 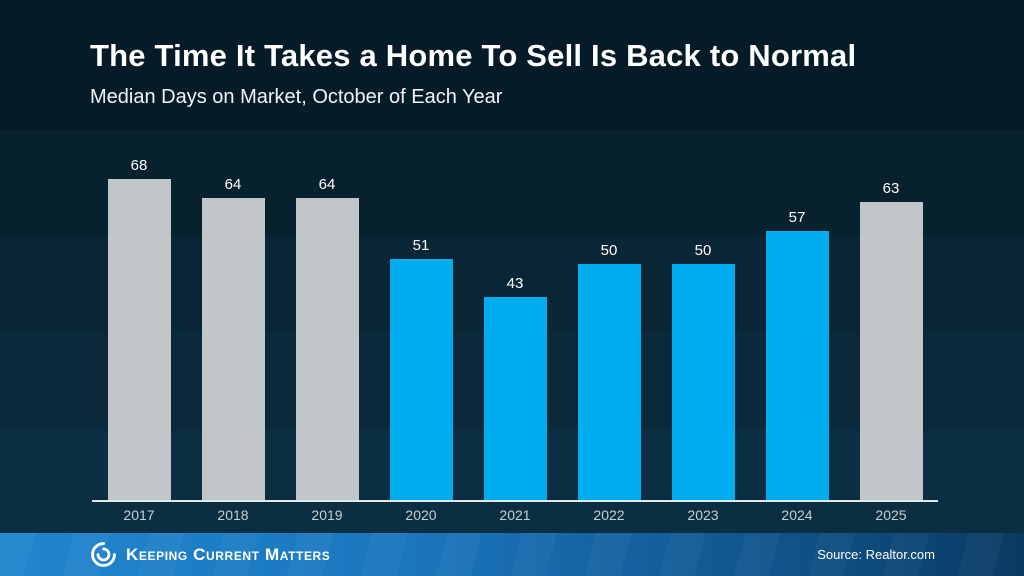 What do you see at coordinates (233, 515) in the screenshot?
I see `x-axis-tick-label: 2018` at bounding box center [233, 515].